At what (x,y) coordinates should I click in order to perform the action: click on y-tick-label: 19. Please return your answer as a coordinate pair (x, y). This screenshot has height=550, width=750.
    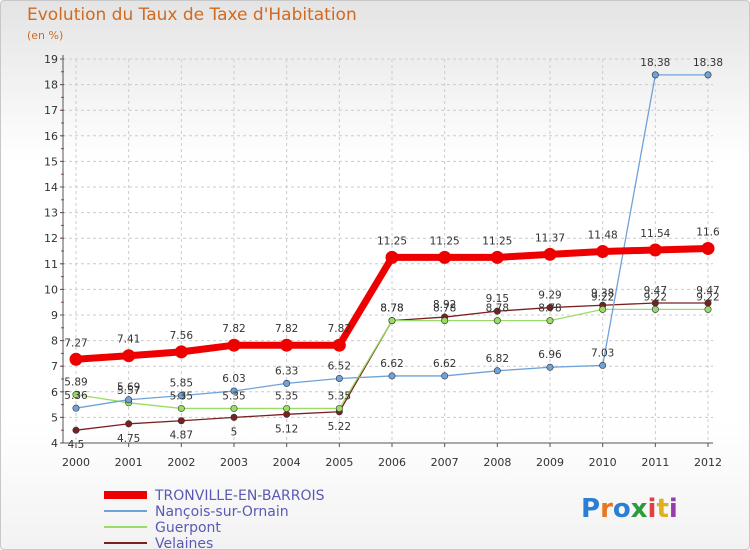
    Looking at the image, I should click on (51, 59).